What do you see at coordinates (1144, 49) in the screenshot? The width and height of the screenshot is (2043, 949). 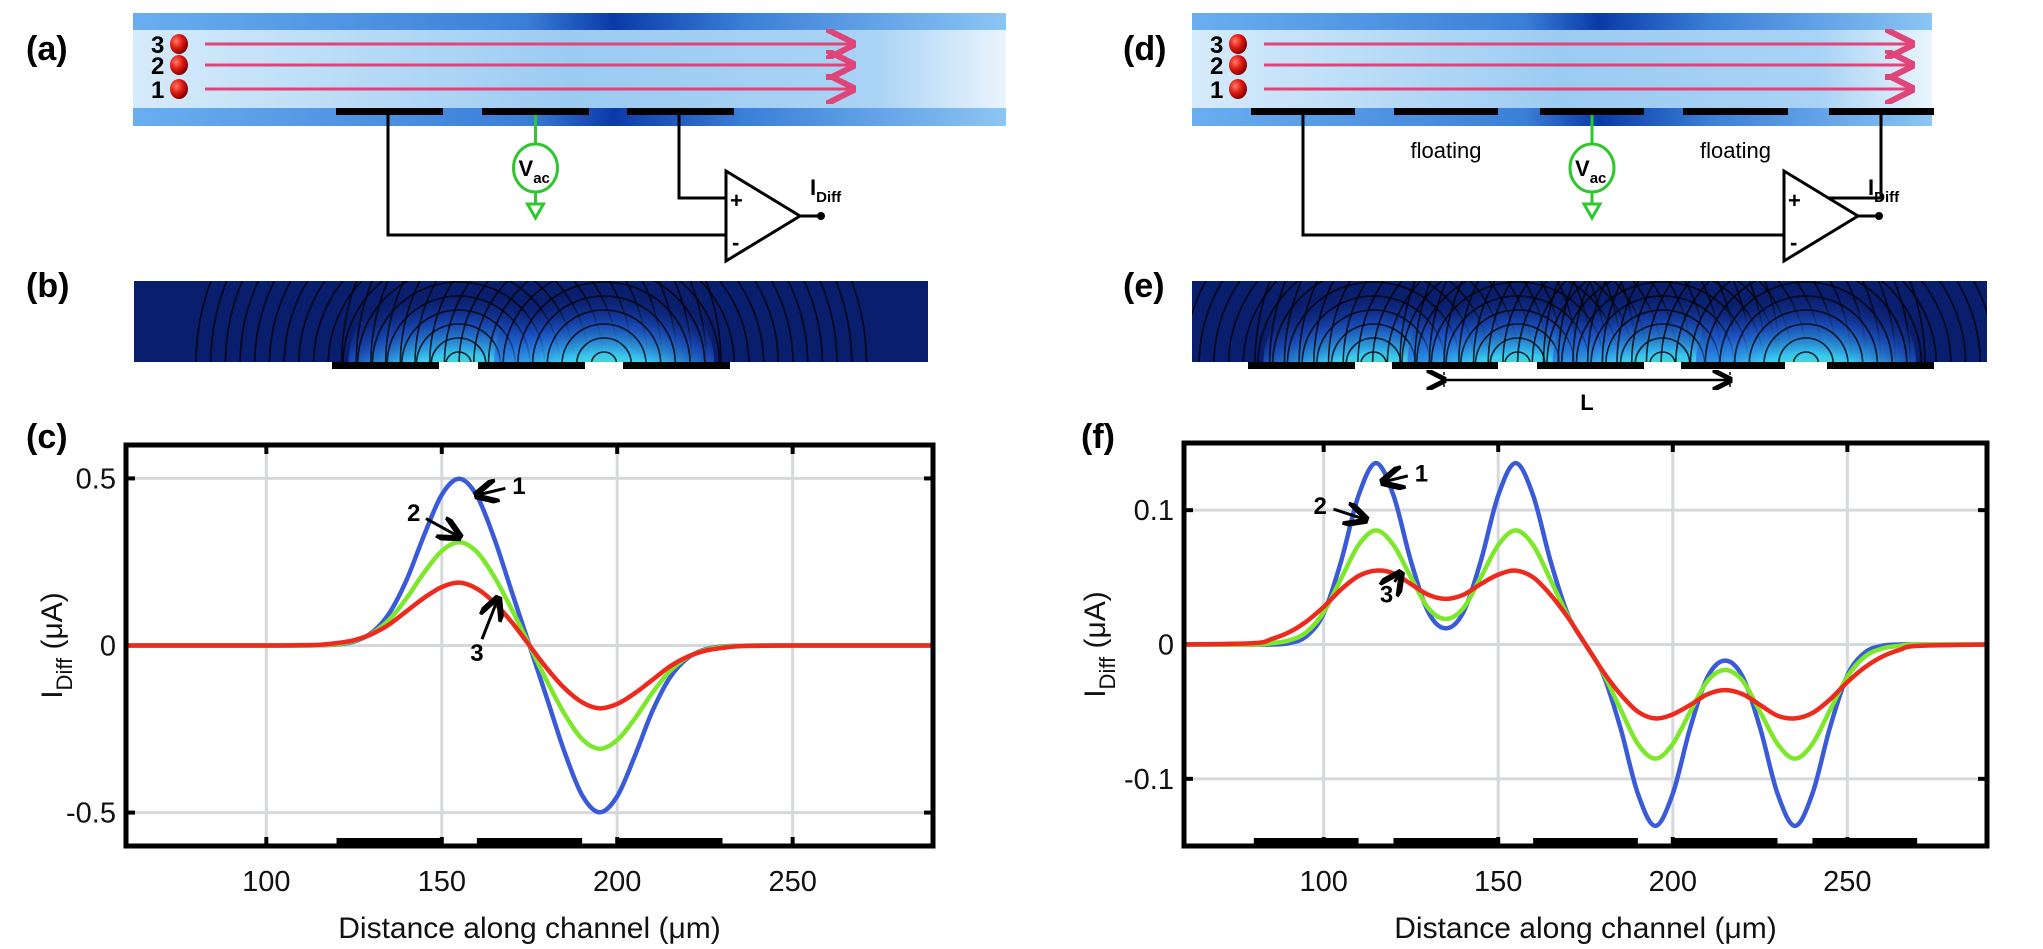 I see `panel-label-d: (d)` at bounding box center [1144, 49].